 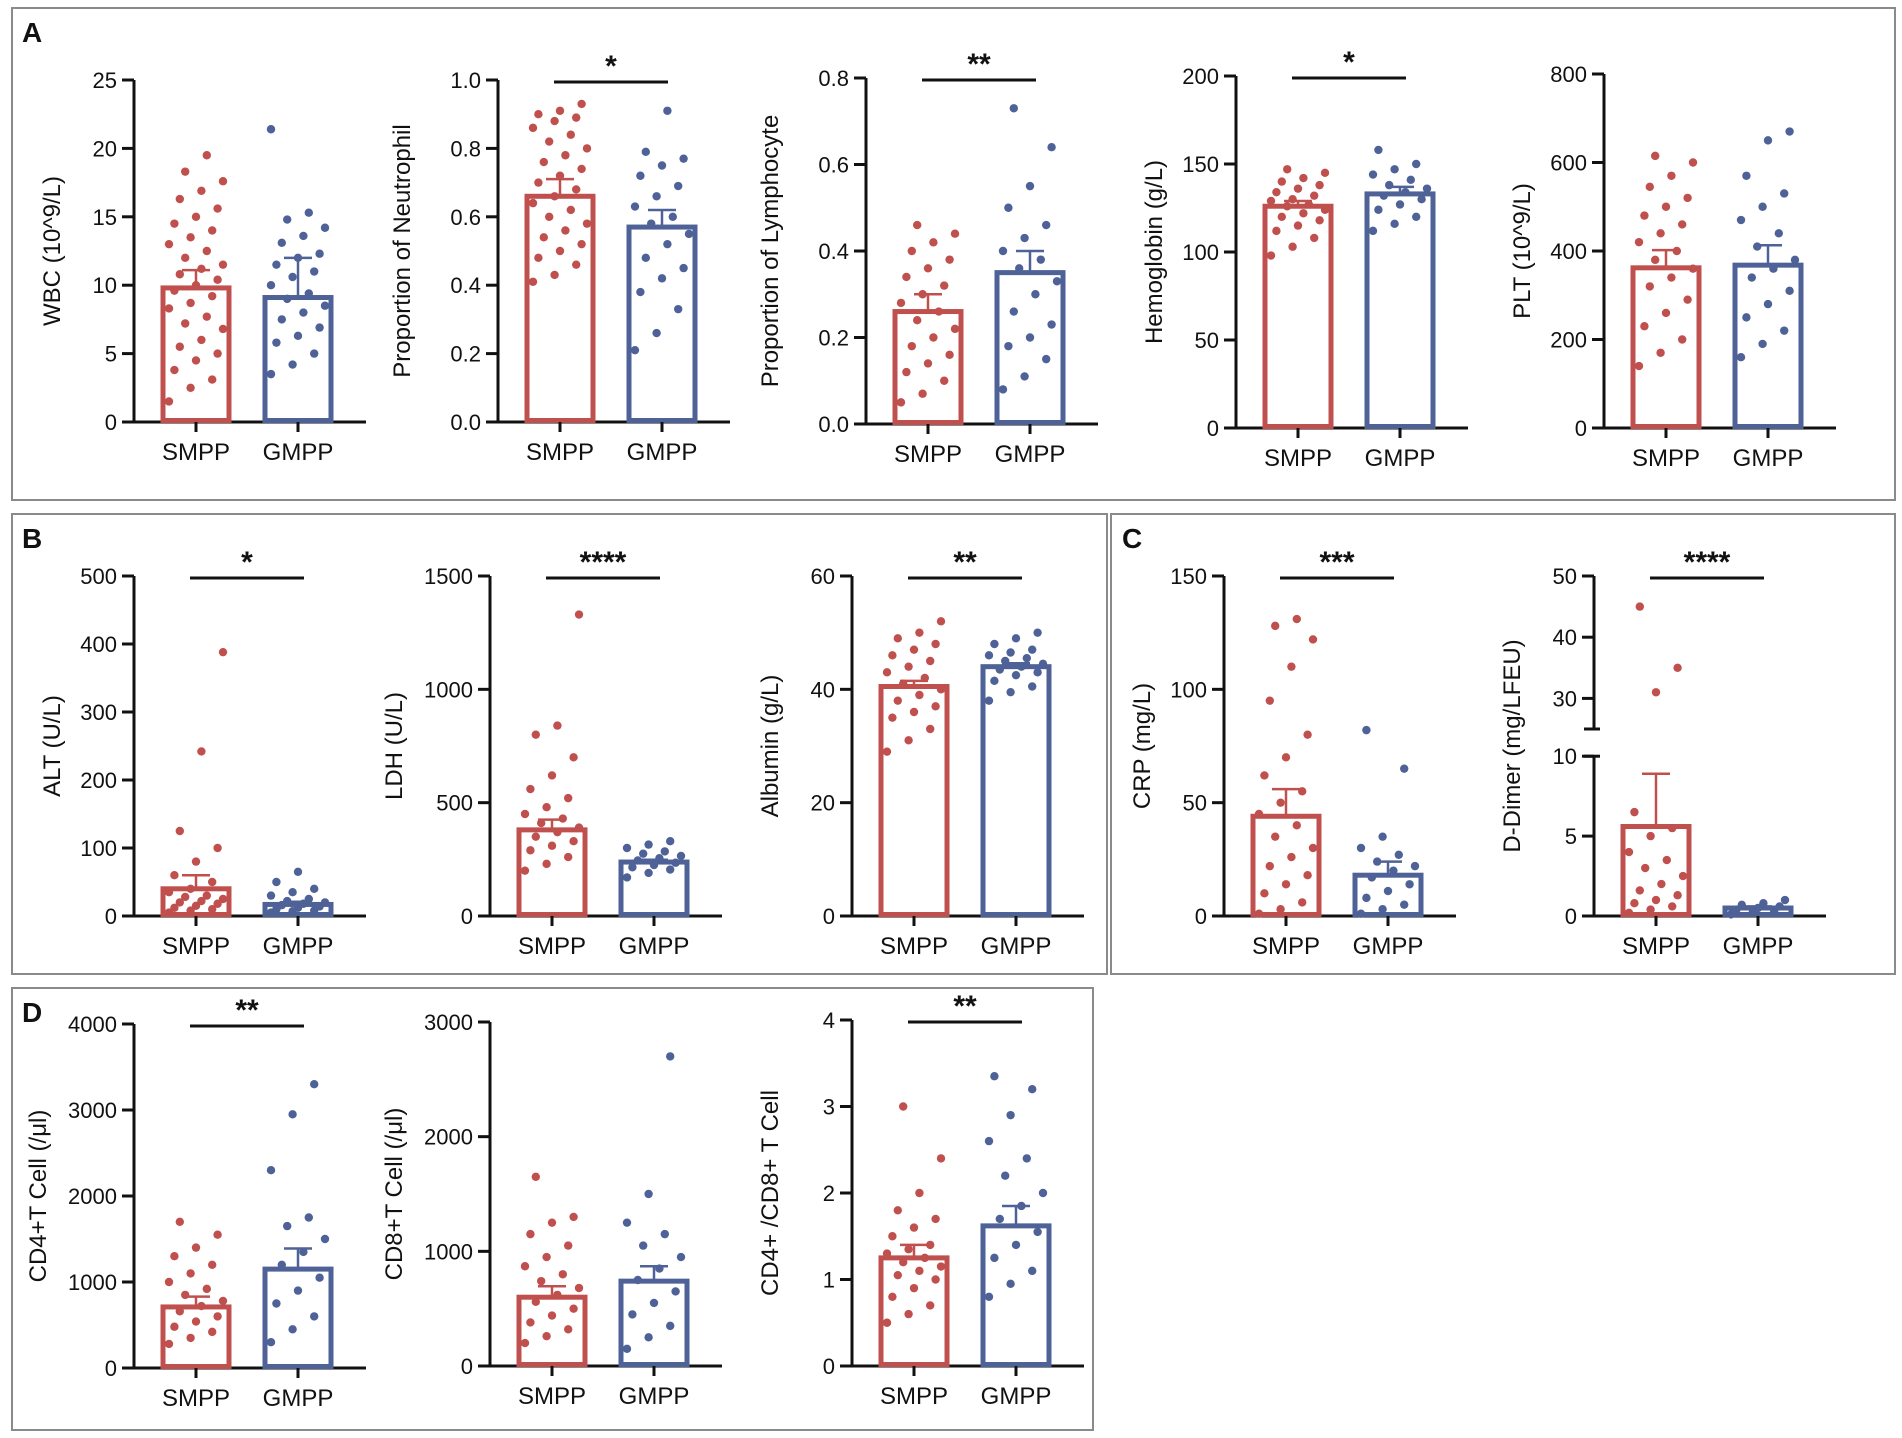 I want to click on y-tick-label: 50, so click(x=1565, y=576).